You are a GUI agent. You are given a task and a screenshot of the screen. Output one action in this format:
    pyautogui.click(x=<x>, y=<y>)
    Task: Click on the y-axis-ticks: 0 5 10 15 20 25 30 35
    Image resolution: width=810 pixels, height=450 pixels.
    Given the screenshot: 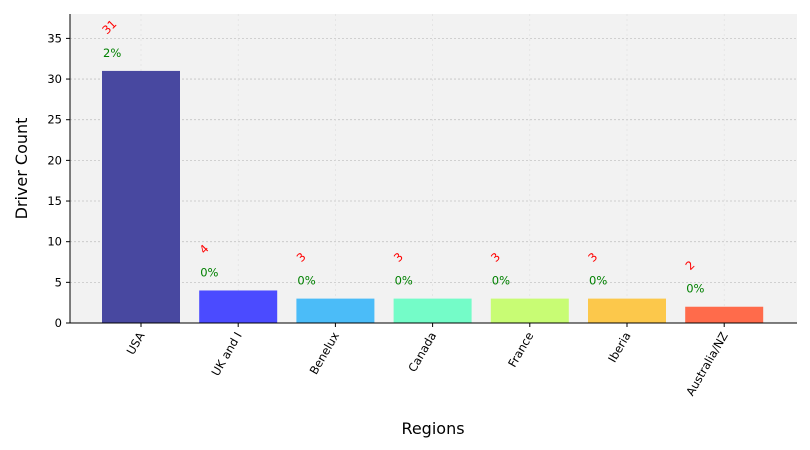 What is the action you would take?
    pyautogui.click(x=58, y=180)
    